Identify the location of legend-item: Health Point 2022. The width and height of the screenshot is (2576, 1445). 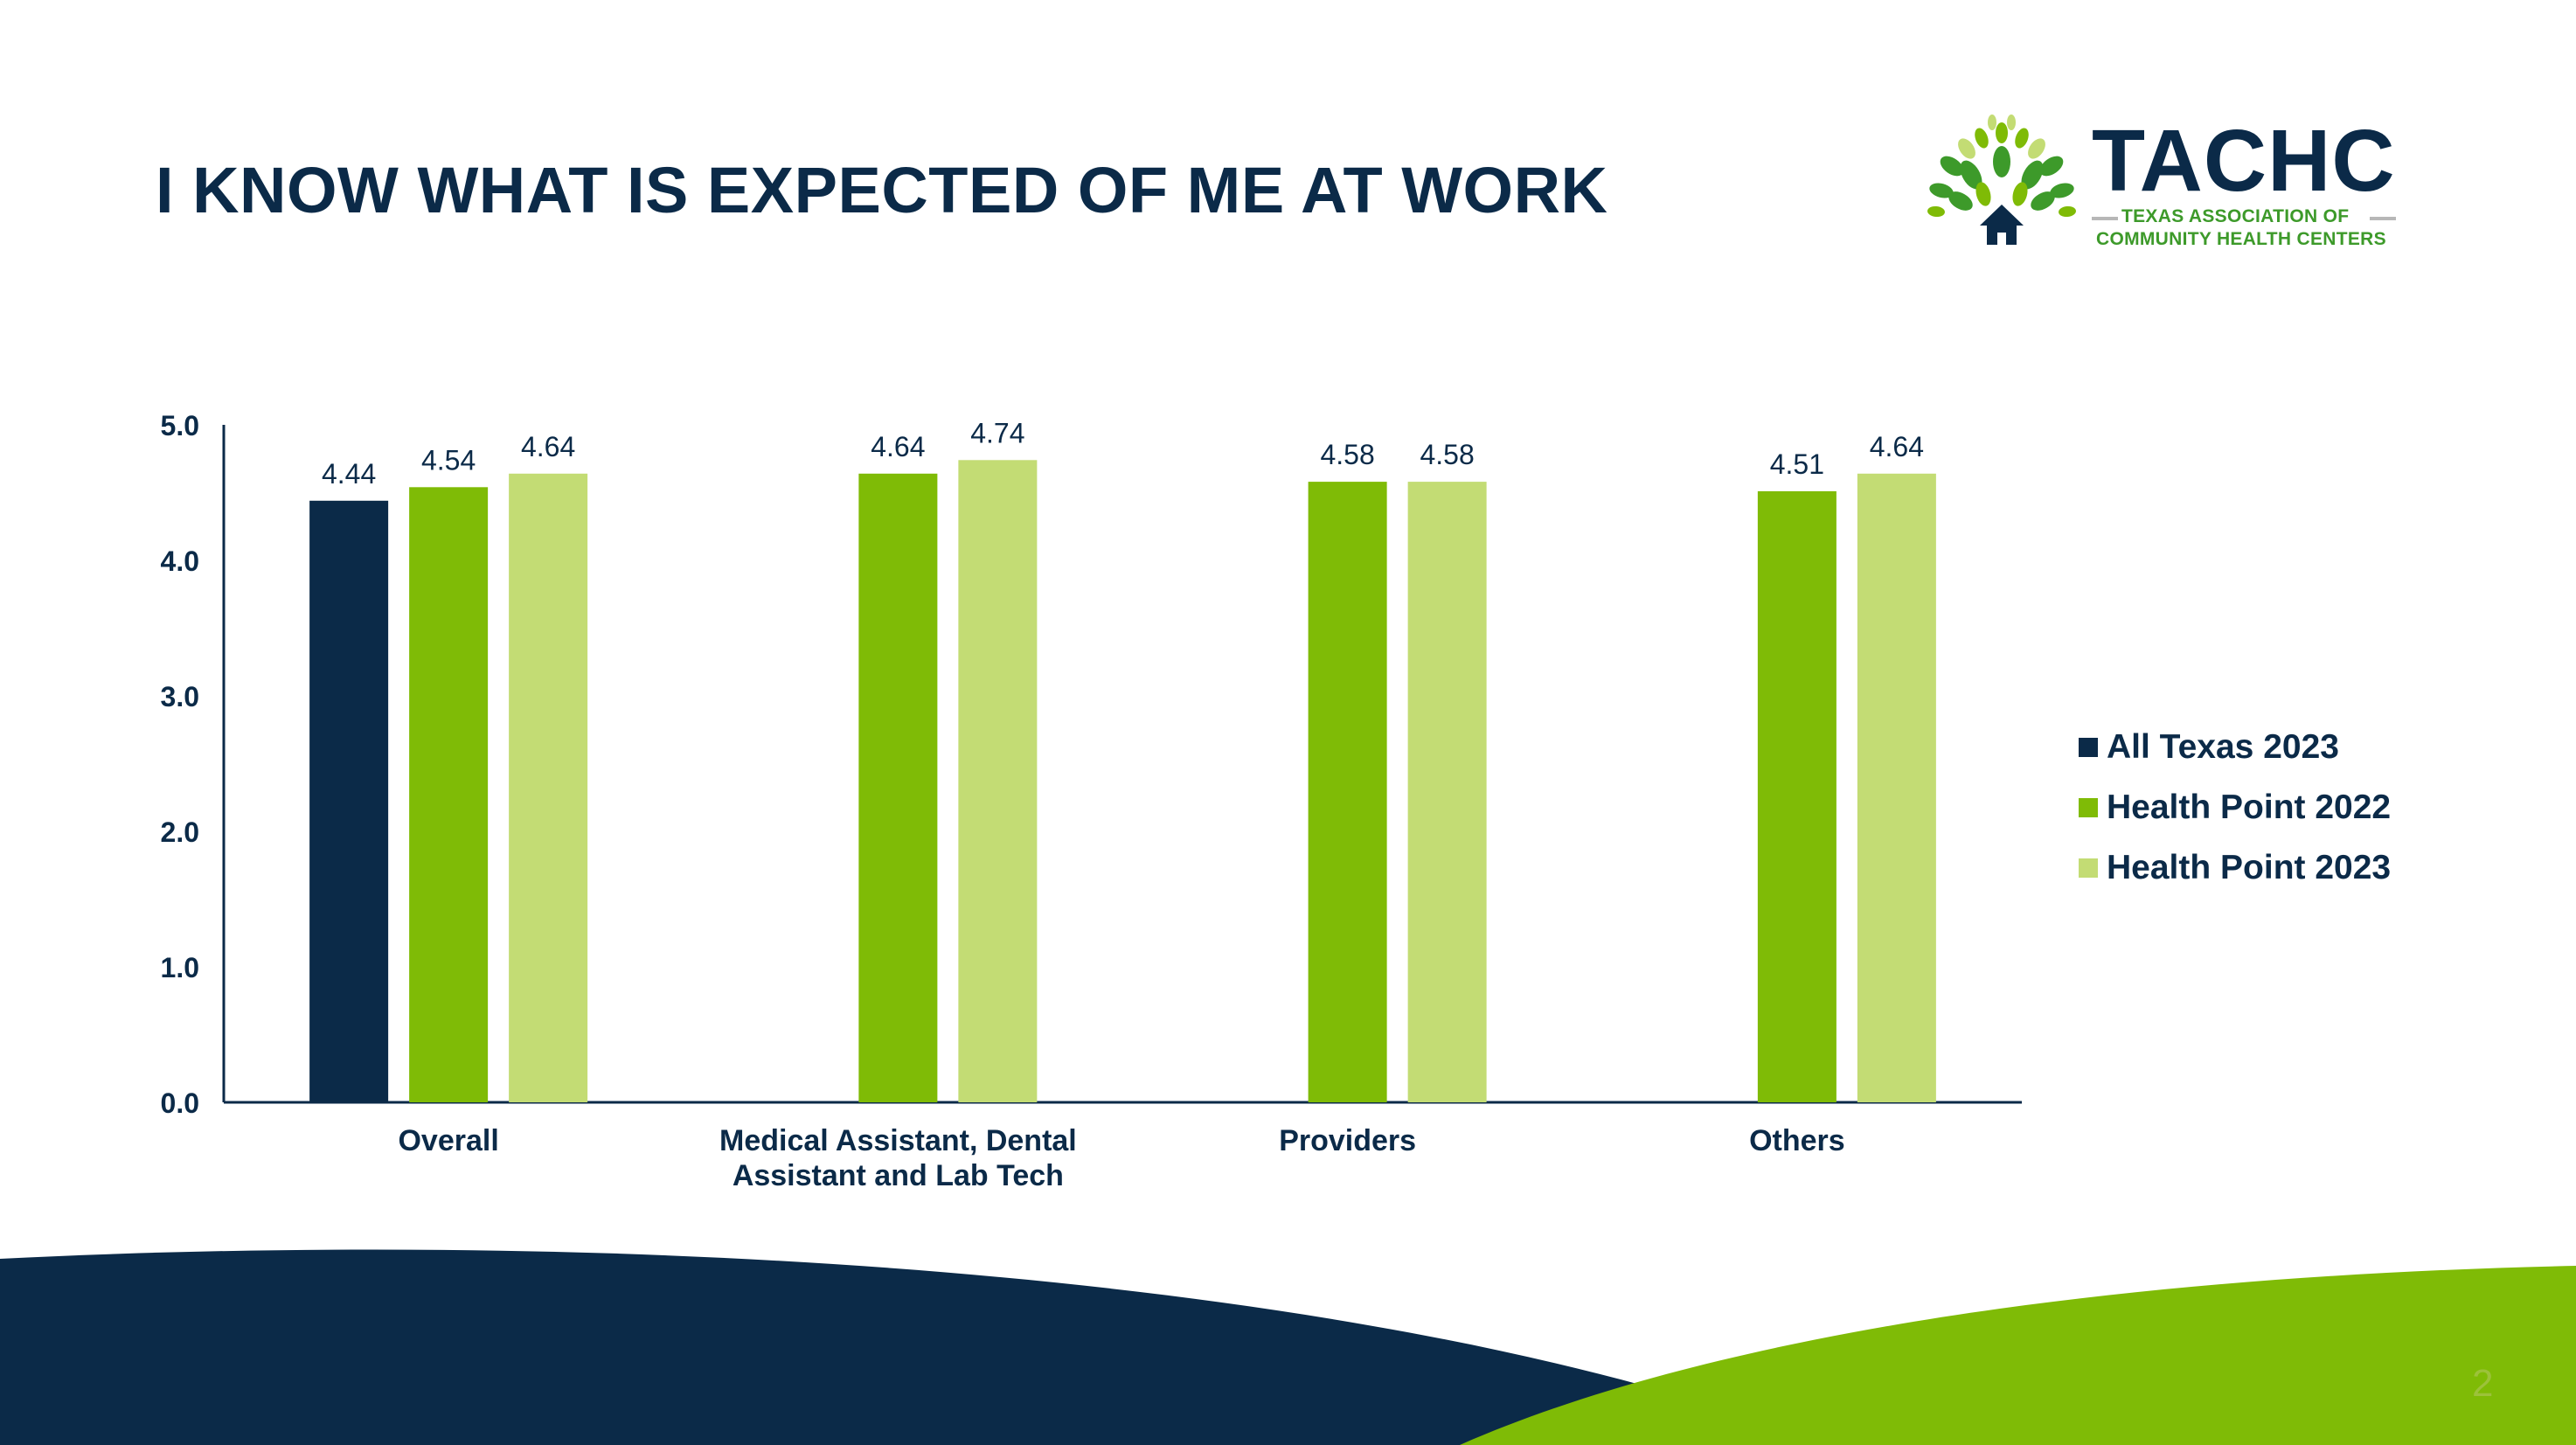
(2235, 807).